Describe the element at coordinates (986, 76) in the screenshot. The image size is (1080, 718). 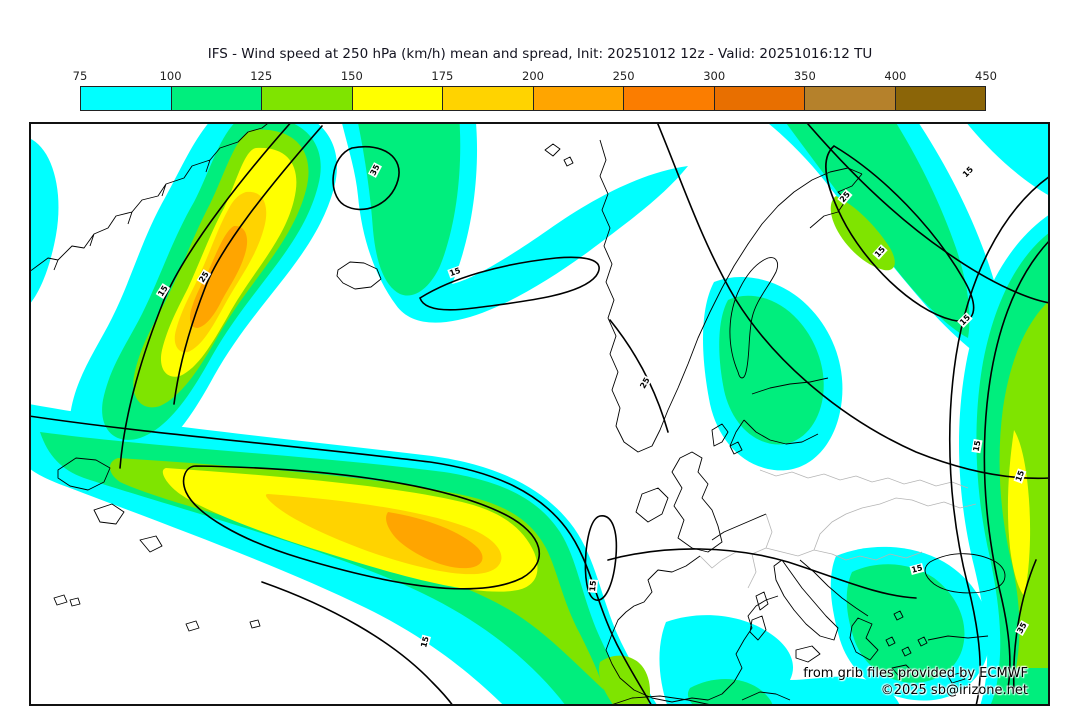
I see `colorbar-tick-label: 450` at that location.